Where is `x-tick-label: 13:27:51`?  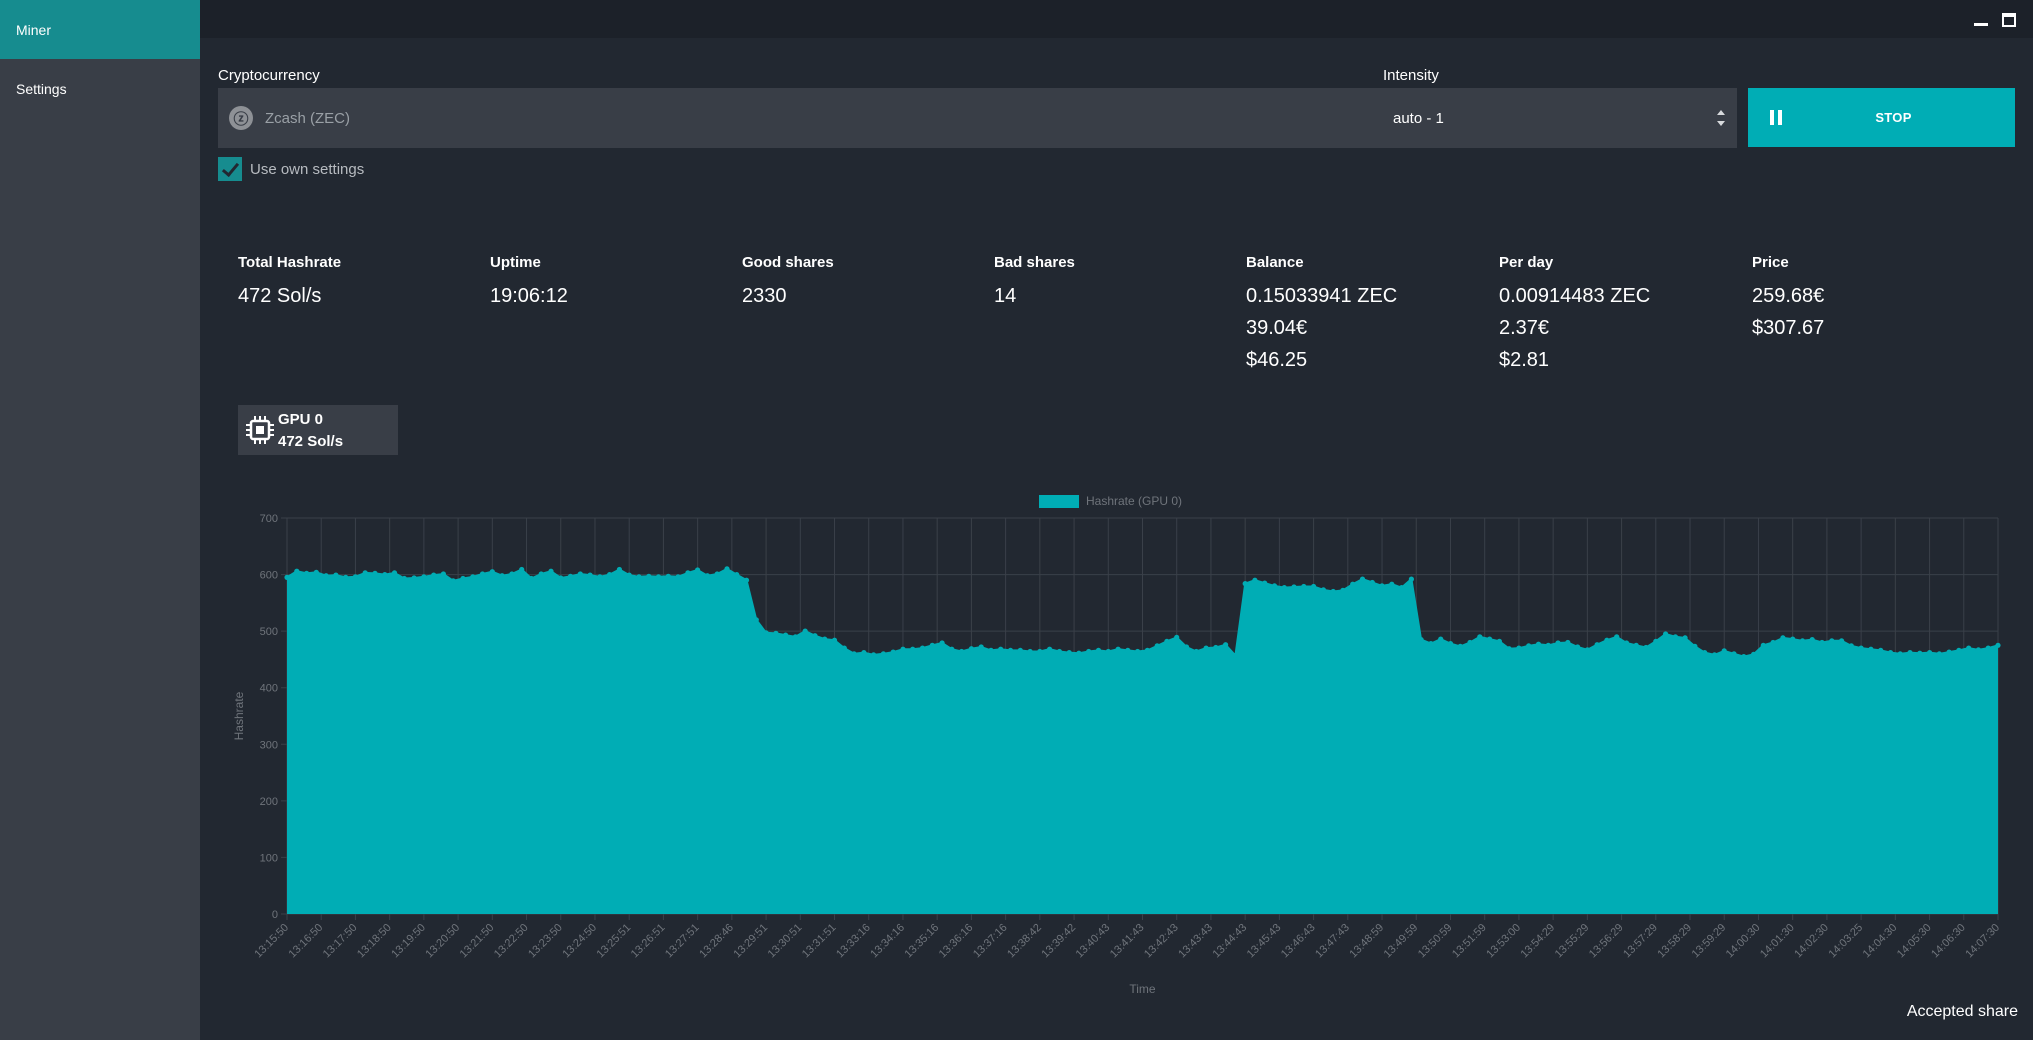
x-tick-label: 13:27:51 is located at coordinates (682, 941).